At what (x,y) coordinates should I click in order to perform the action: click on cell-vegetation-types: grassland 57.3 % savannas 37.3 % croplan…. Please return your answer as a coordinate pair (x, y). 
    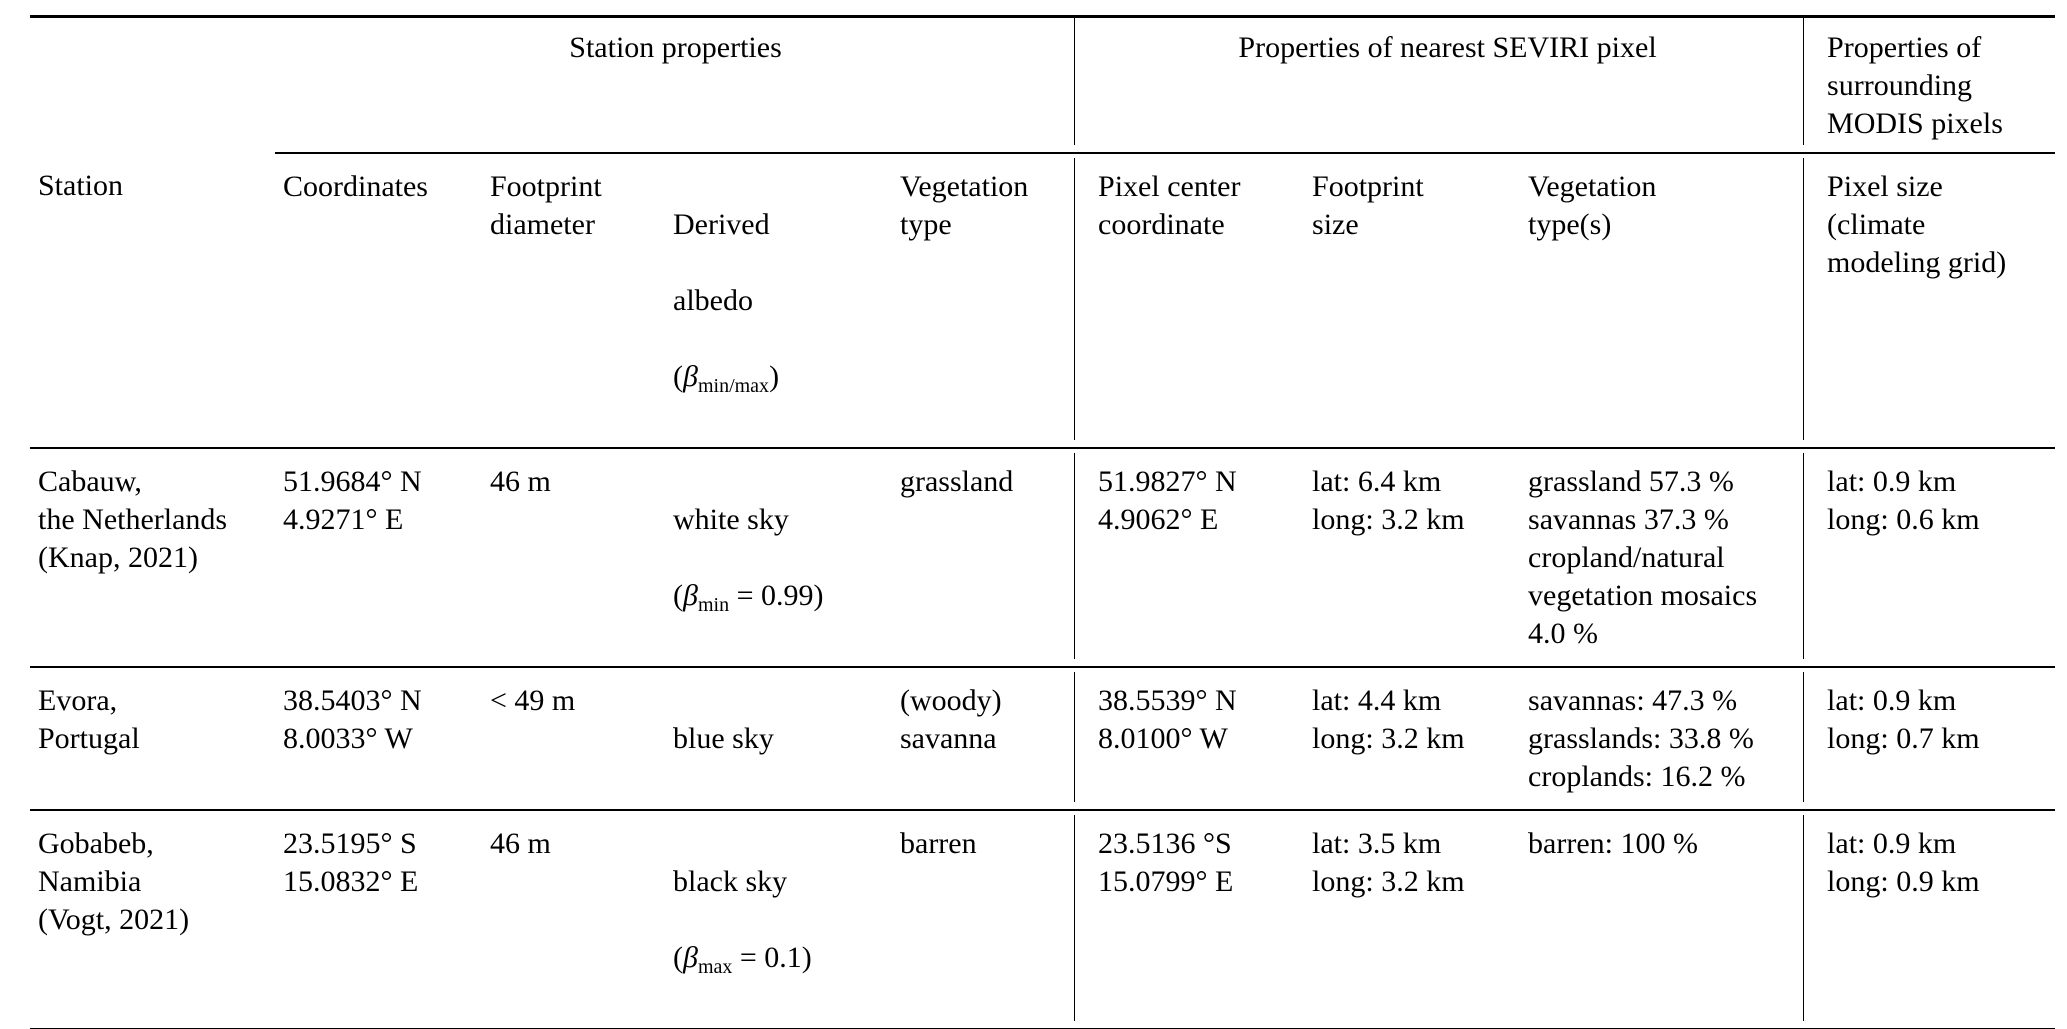
    Looking at the image, I should click on (1662, 558).